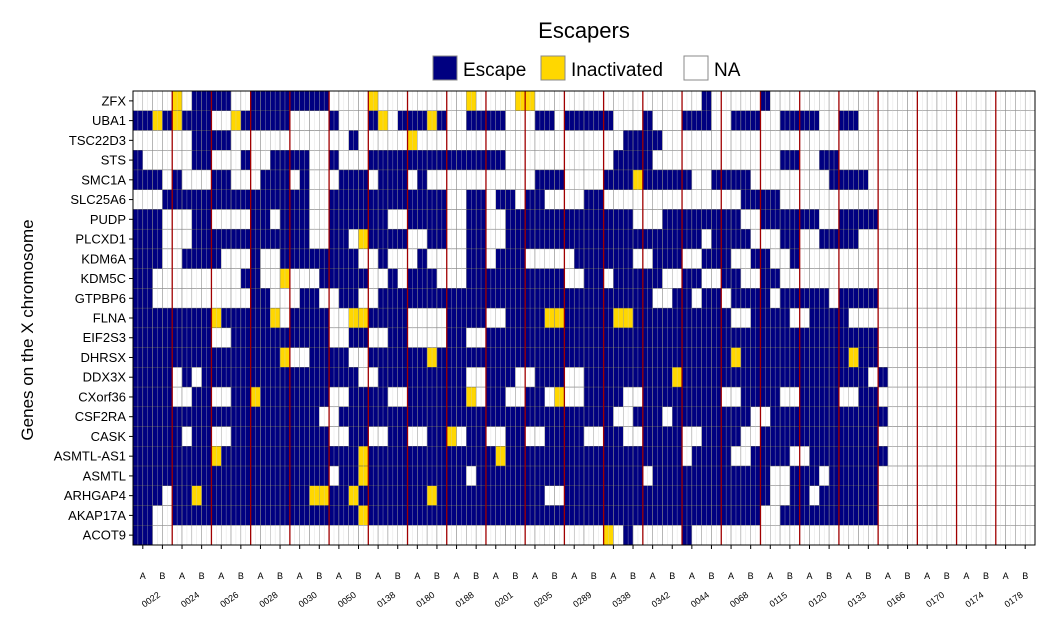  I want to click on gene-label: EIF2S3, so click(104, 337).